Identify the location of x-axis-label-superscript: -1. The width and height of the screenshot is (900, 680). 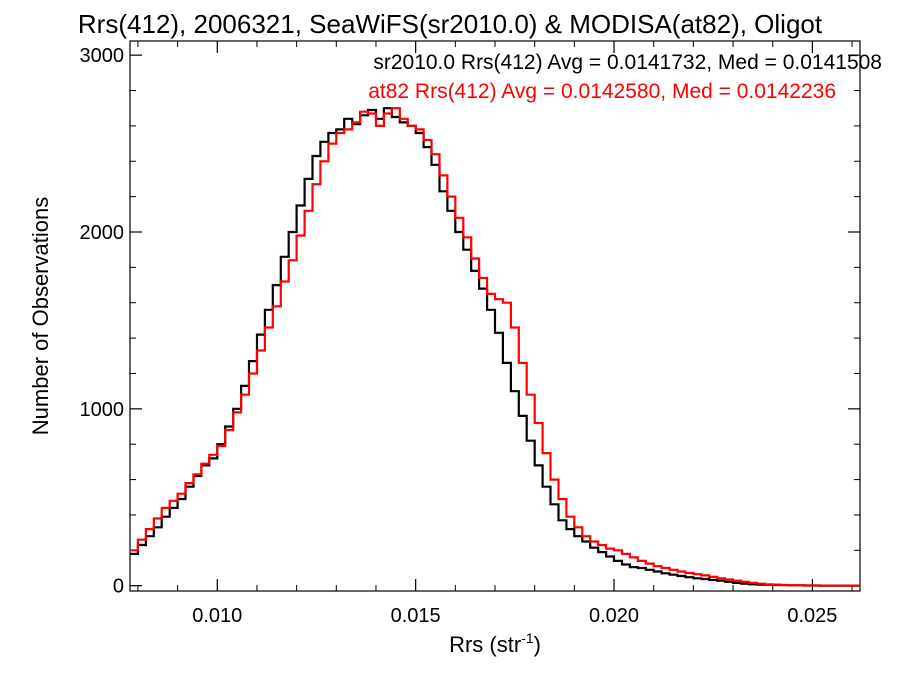
(527, 638).